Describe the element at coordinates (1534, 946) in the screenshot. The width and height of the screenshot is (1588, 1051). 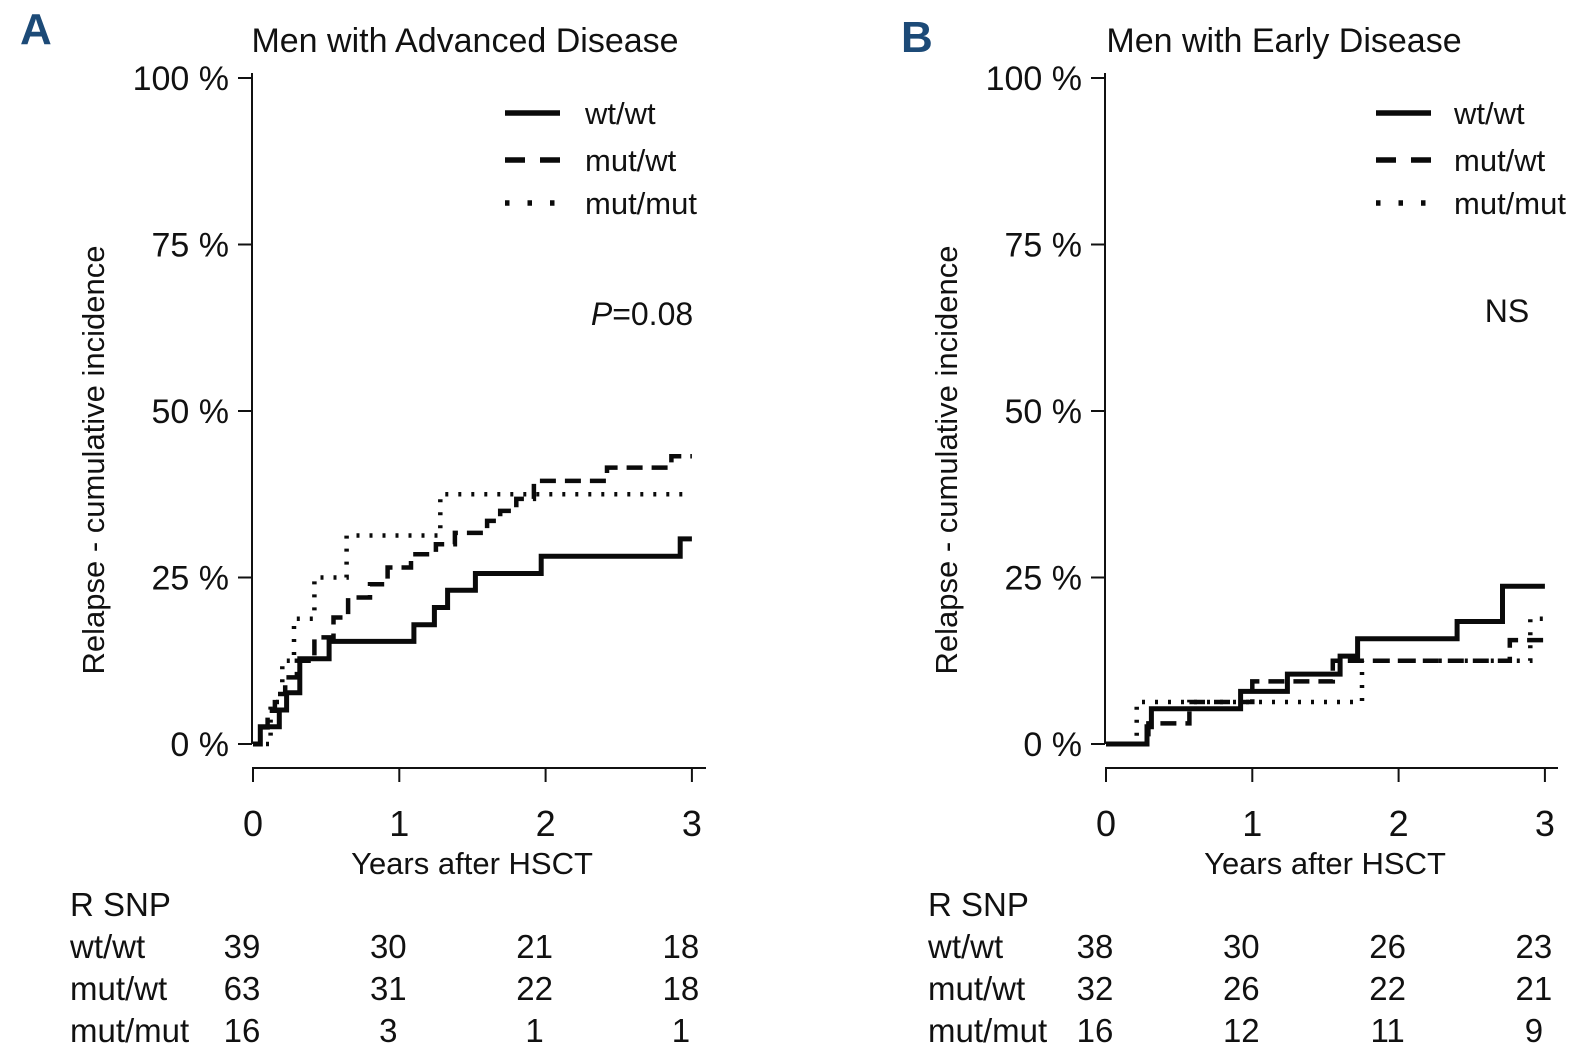
I see `risk-value: 23` at that location.